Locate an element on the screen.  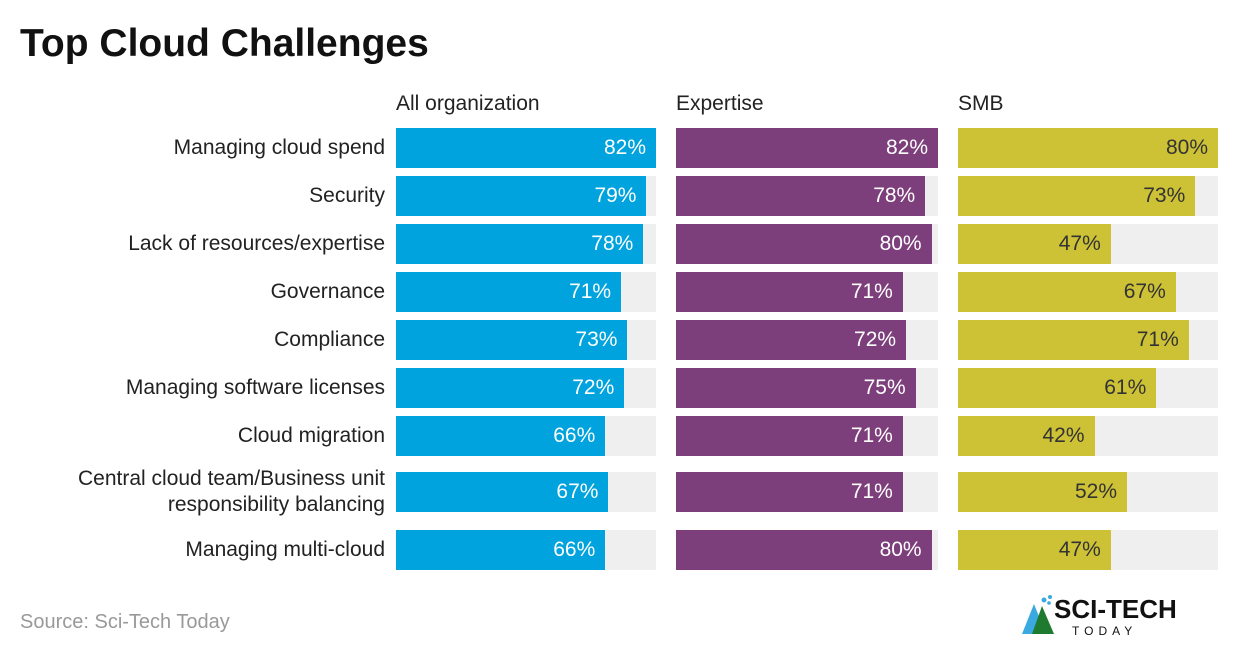
category-label: Managing software licenses is located at coordinates (255, 387).